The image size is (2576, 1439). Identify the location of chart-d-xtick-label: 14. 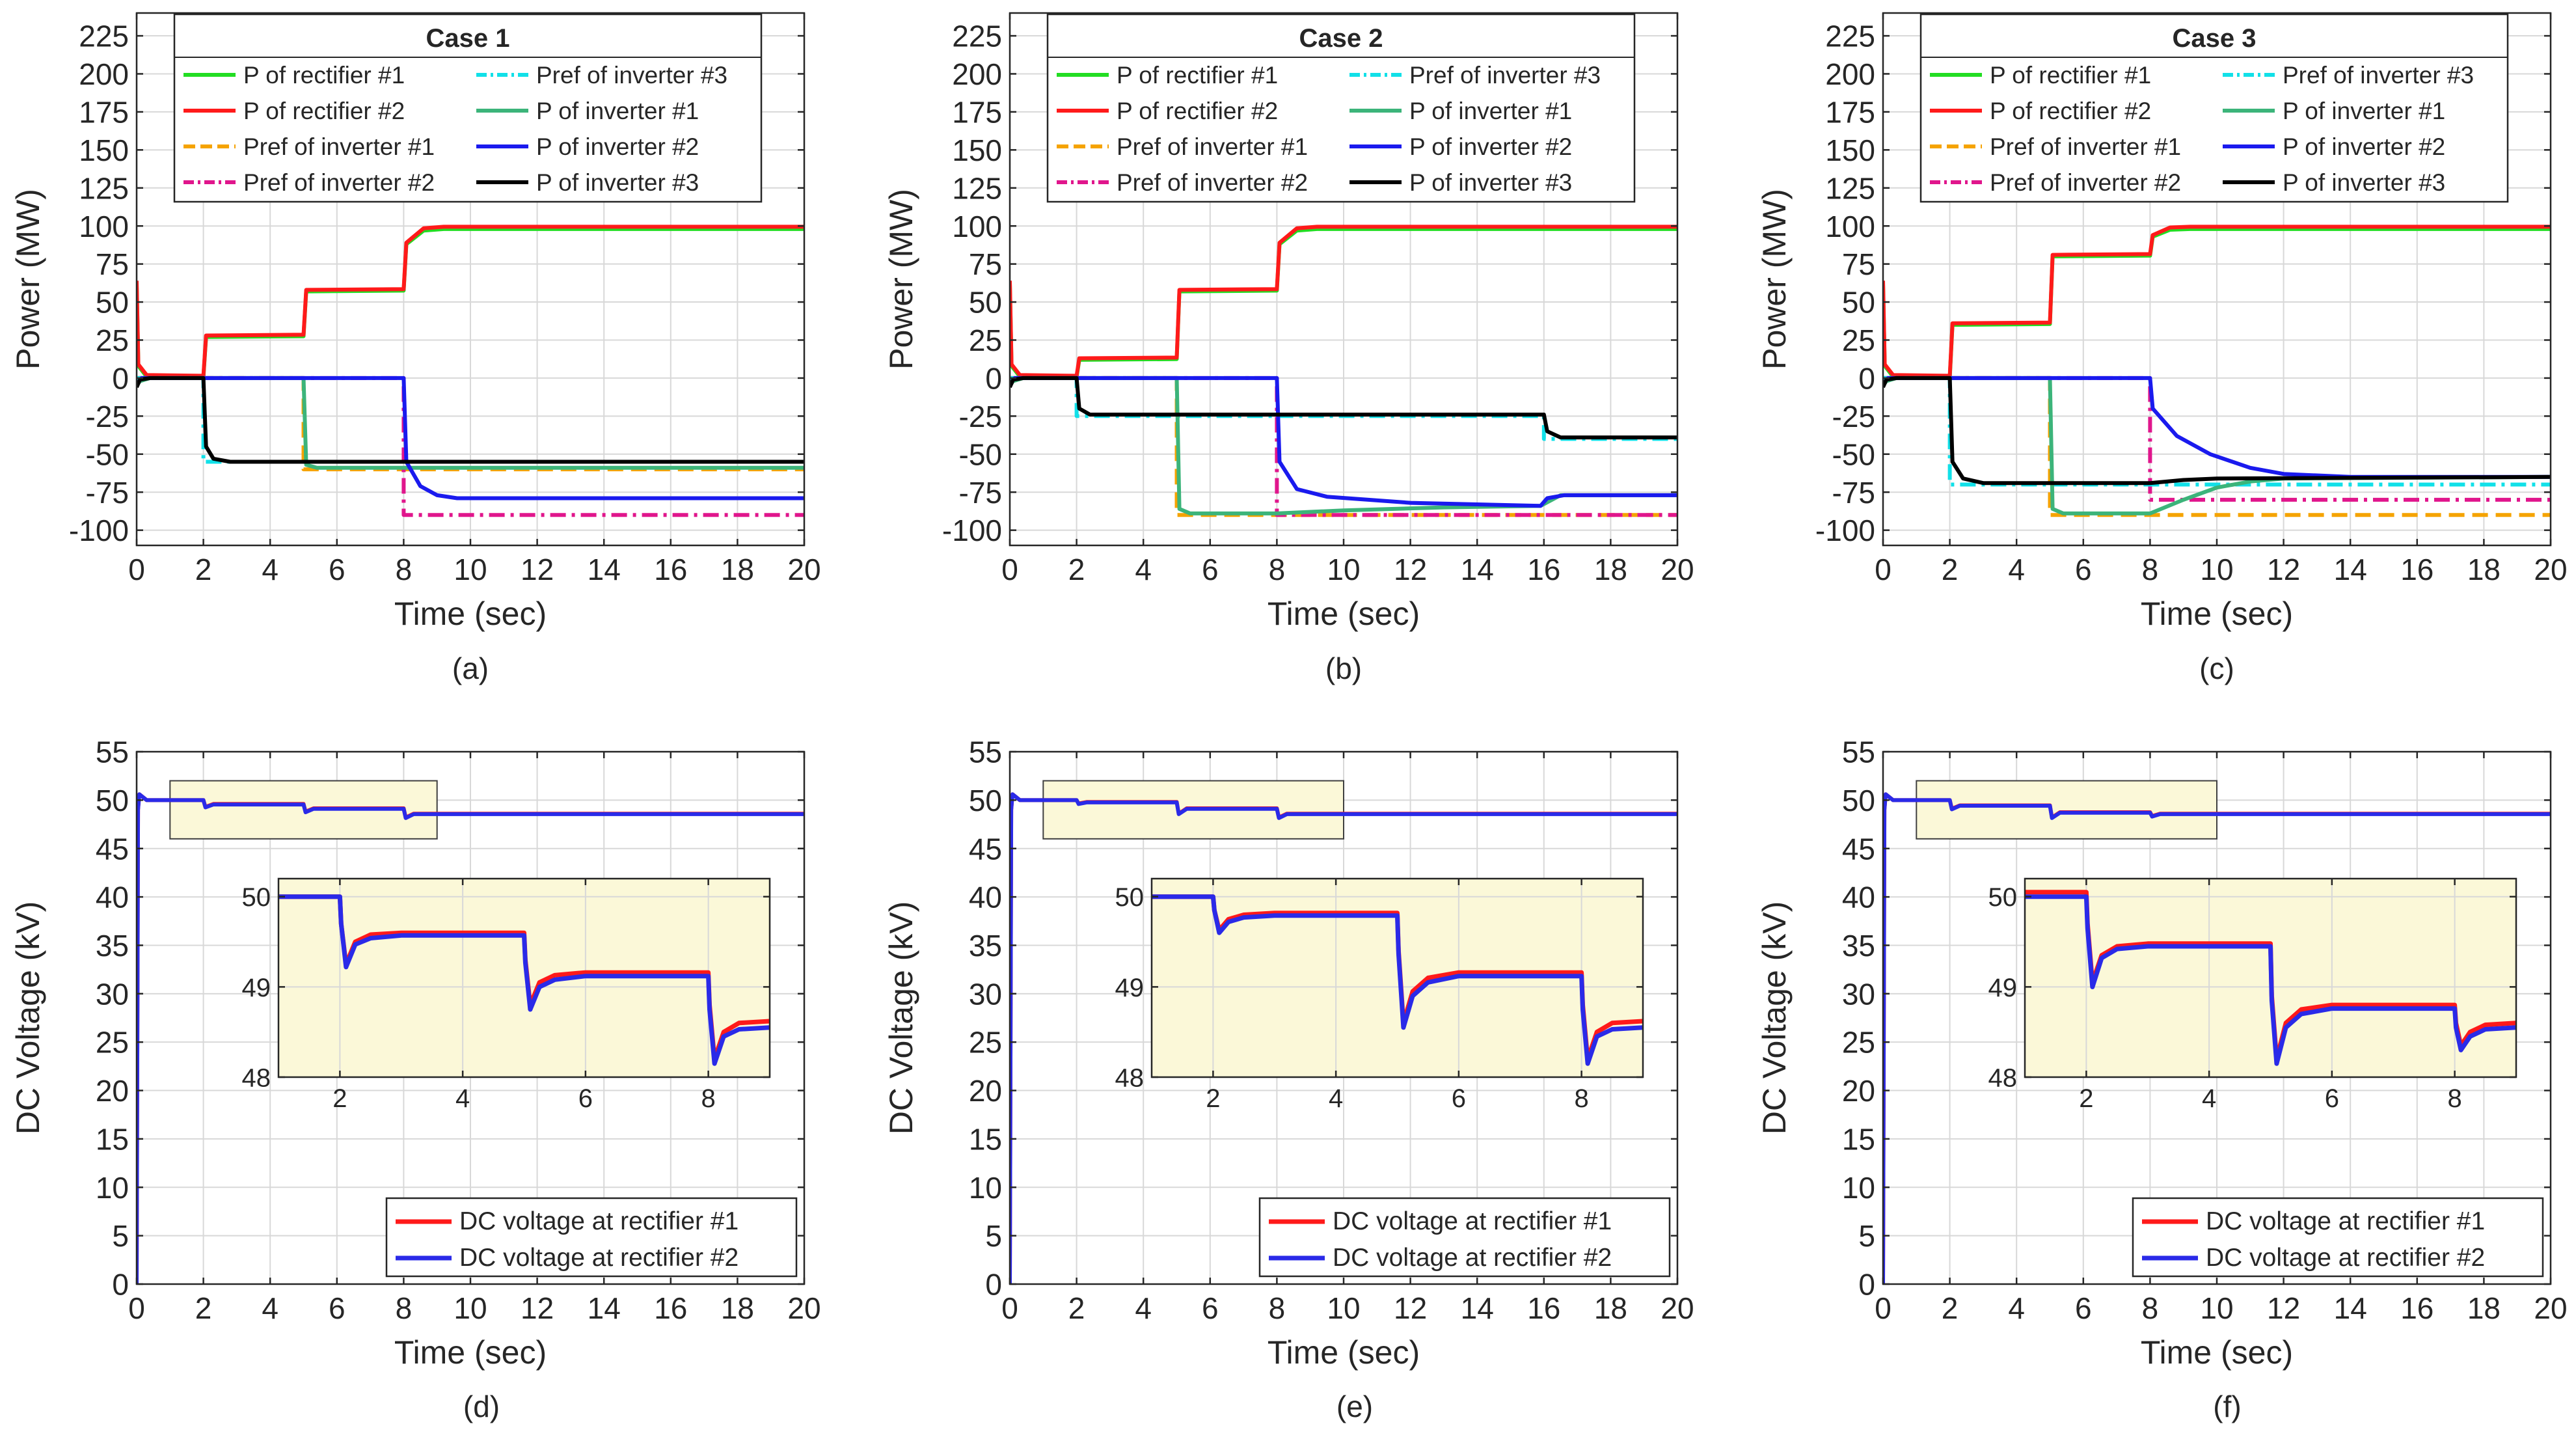
(604, 1308).